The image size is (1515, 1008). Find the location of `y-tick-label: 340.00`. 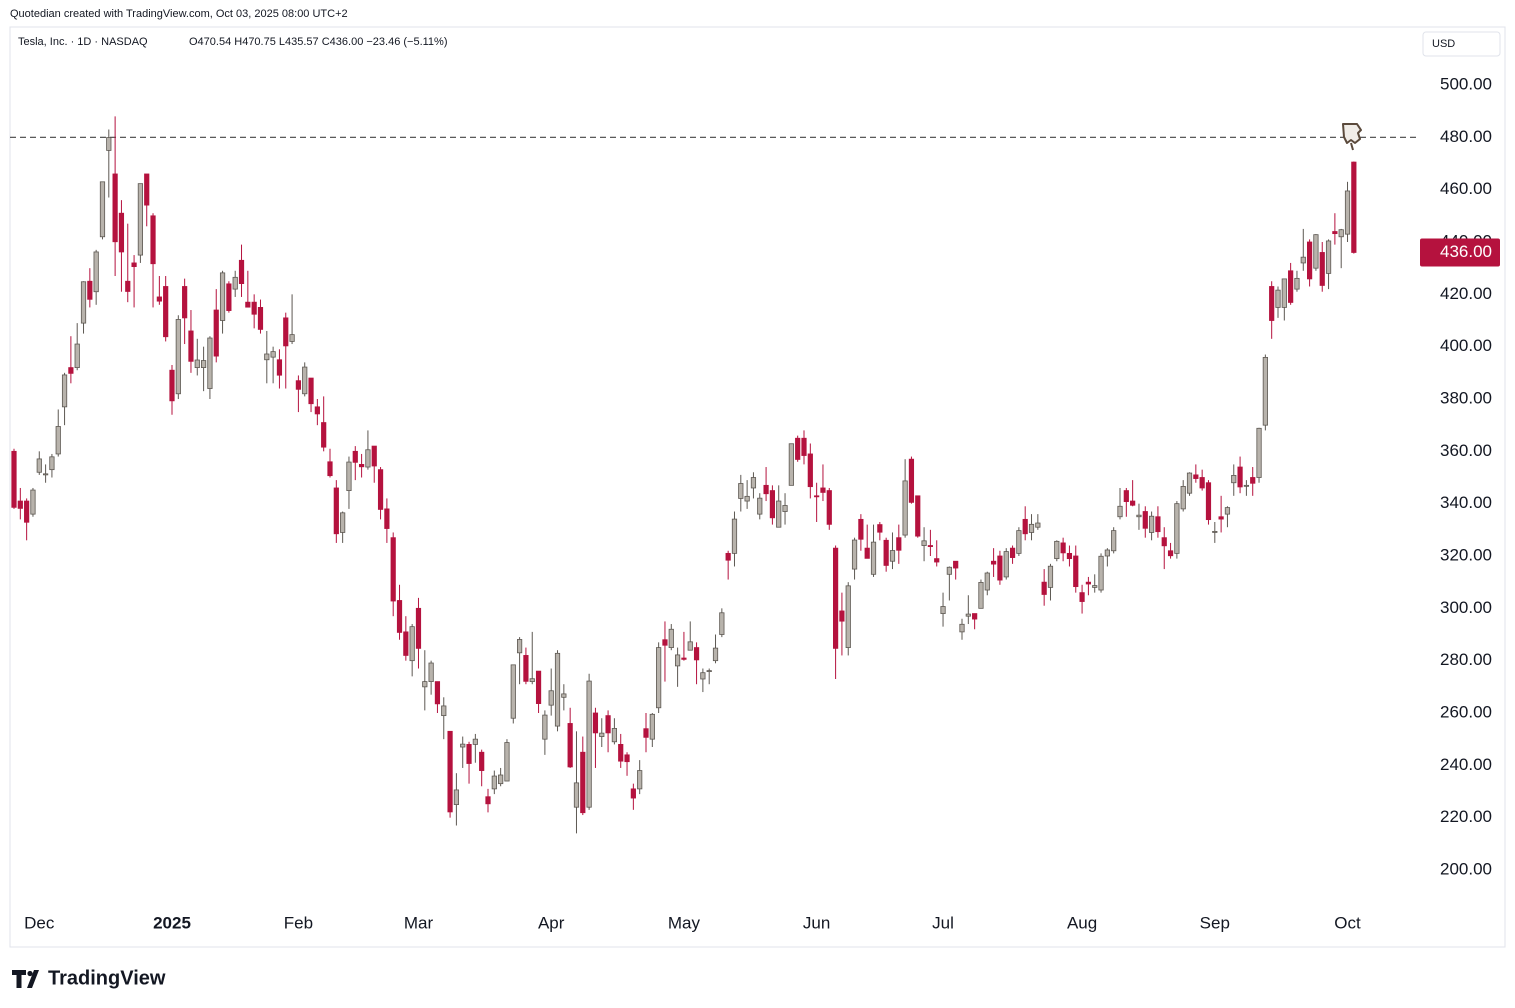

y-tick-label: 340.00 is located at coordinates (1466, 502).